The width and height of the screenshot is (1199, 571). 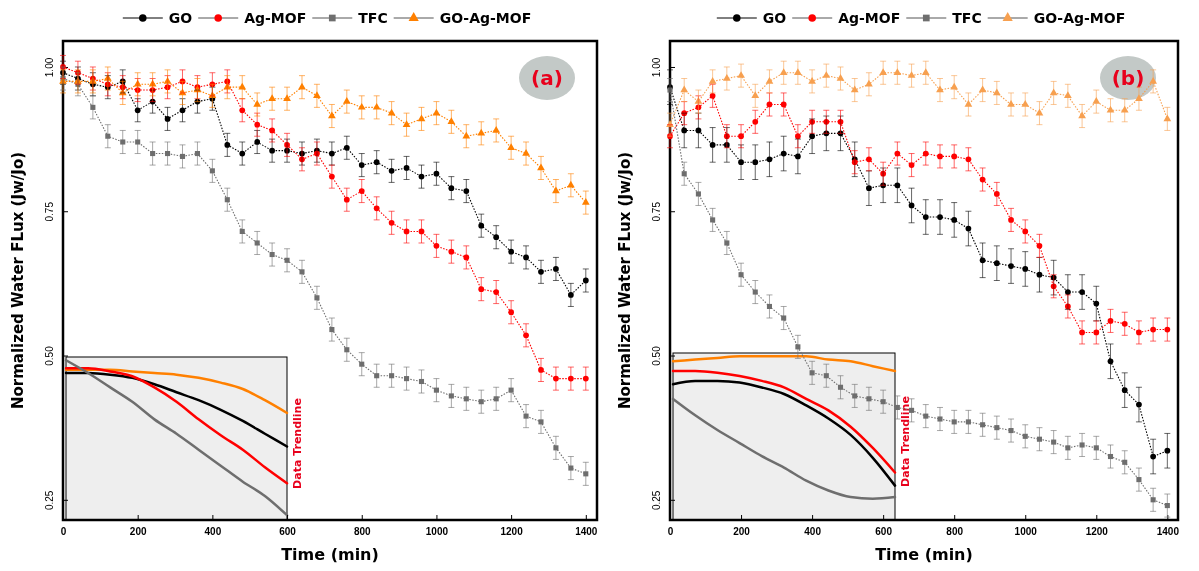 What do you see at coordinates (49, 355) in the screenshot?
I see `y-tick-label: 0.50` at bounding box center [49, 355].